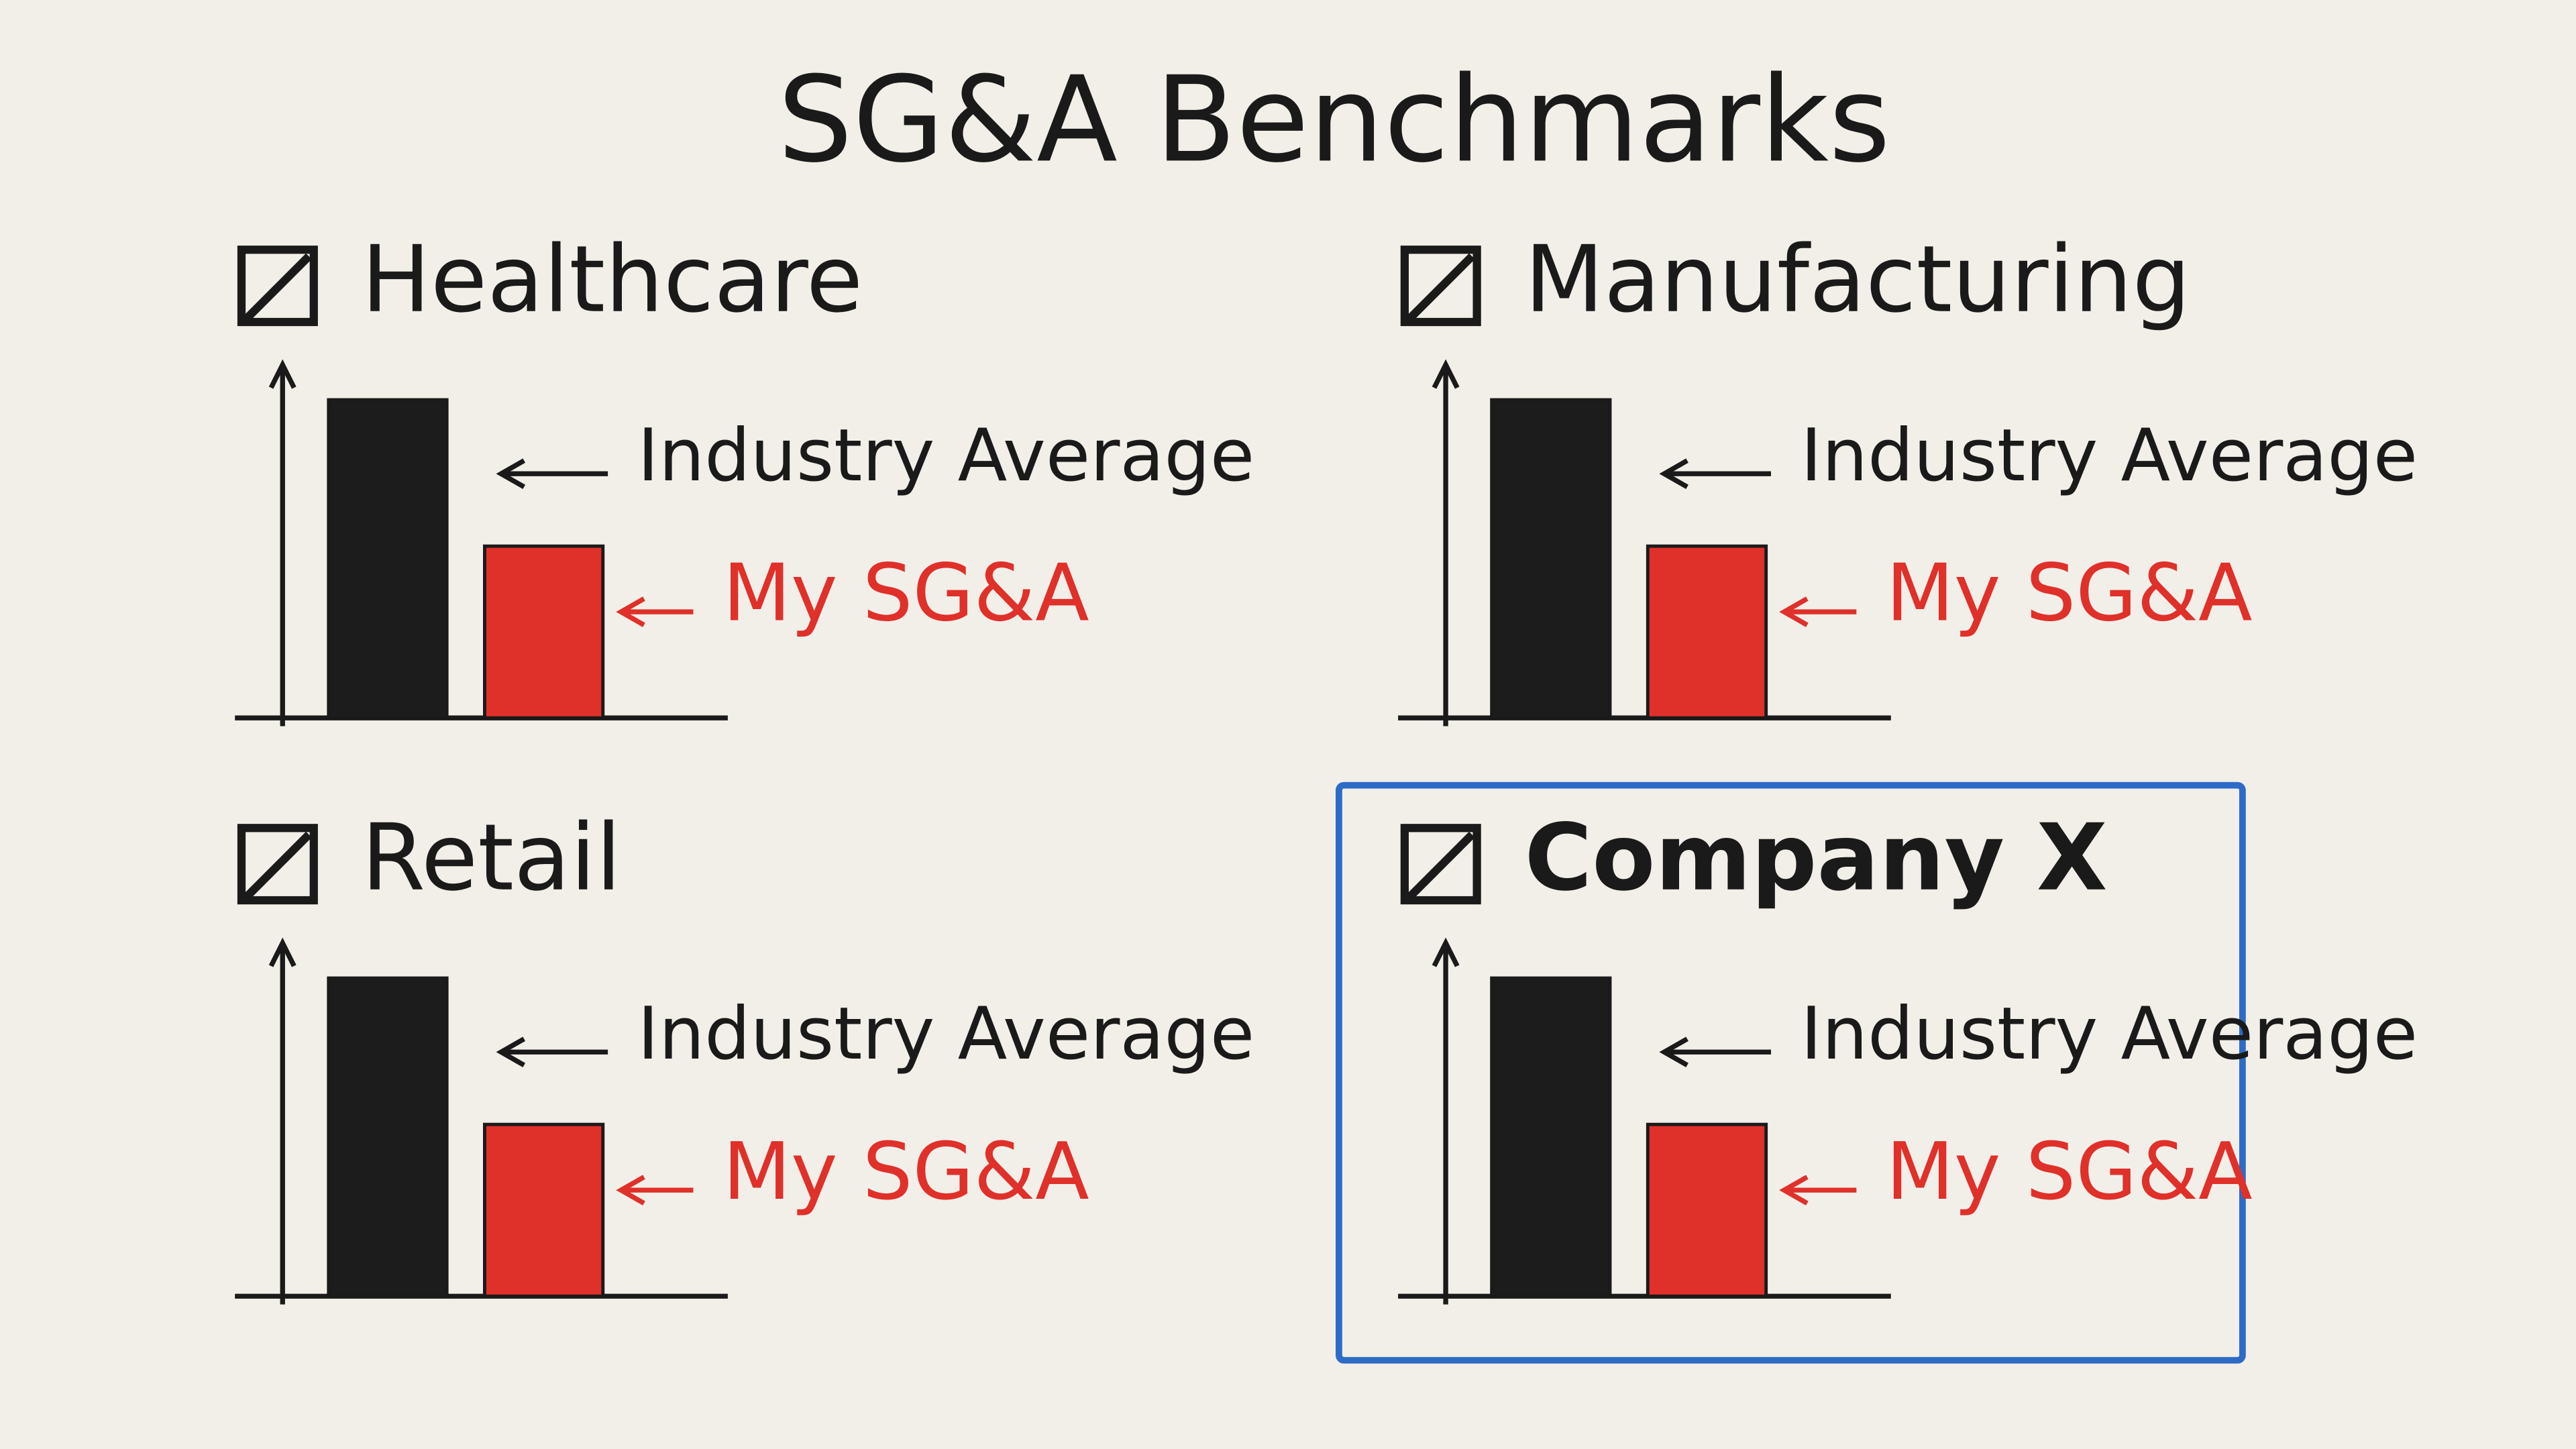 This screenshot has height=1449, width=2576. What do you see at coordinates (1791, 1073) in the screenshot?
I see `highlight-box` at bounding box center [1791, 1073].